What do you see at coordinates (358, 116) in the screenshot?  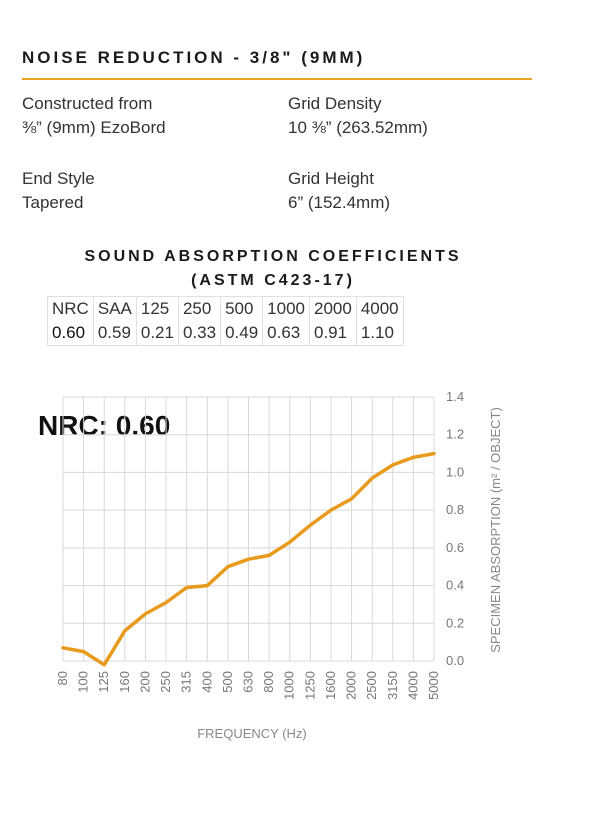 I see `spec-grid-density: Grid Density 10 ⅜” (263.52mm)` at bounding box center [358, 116].